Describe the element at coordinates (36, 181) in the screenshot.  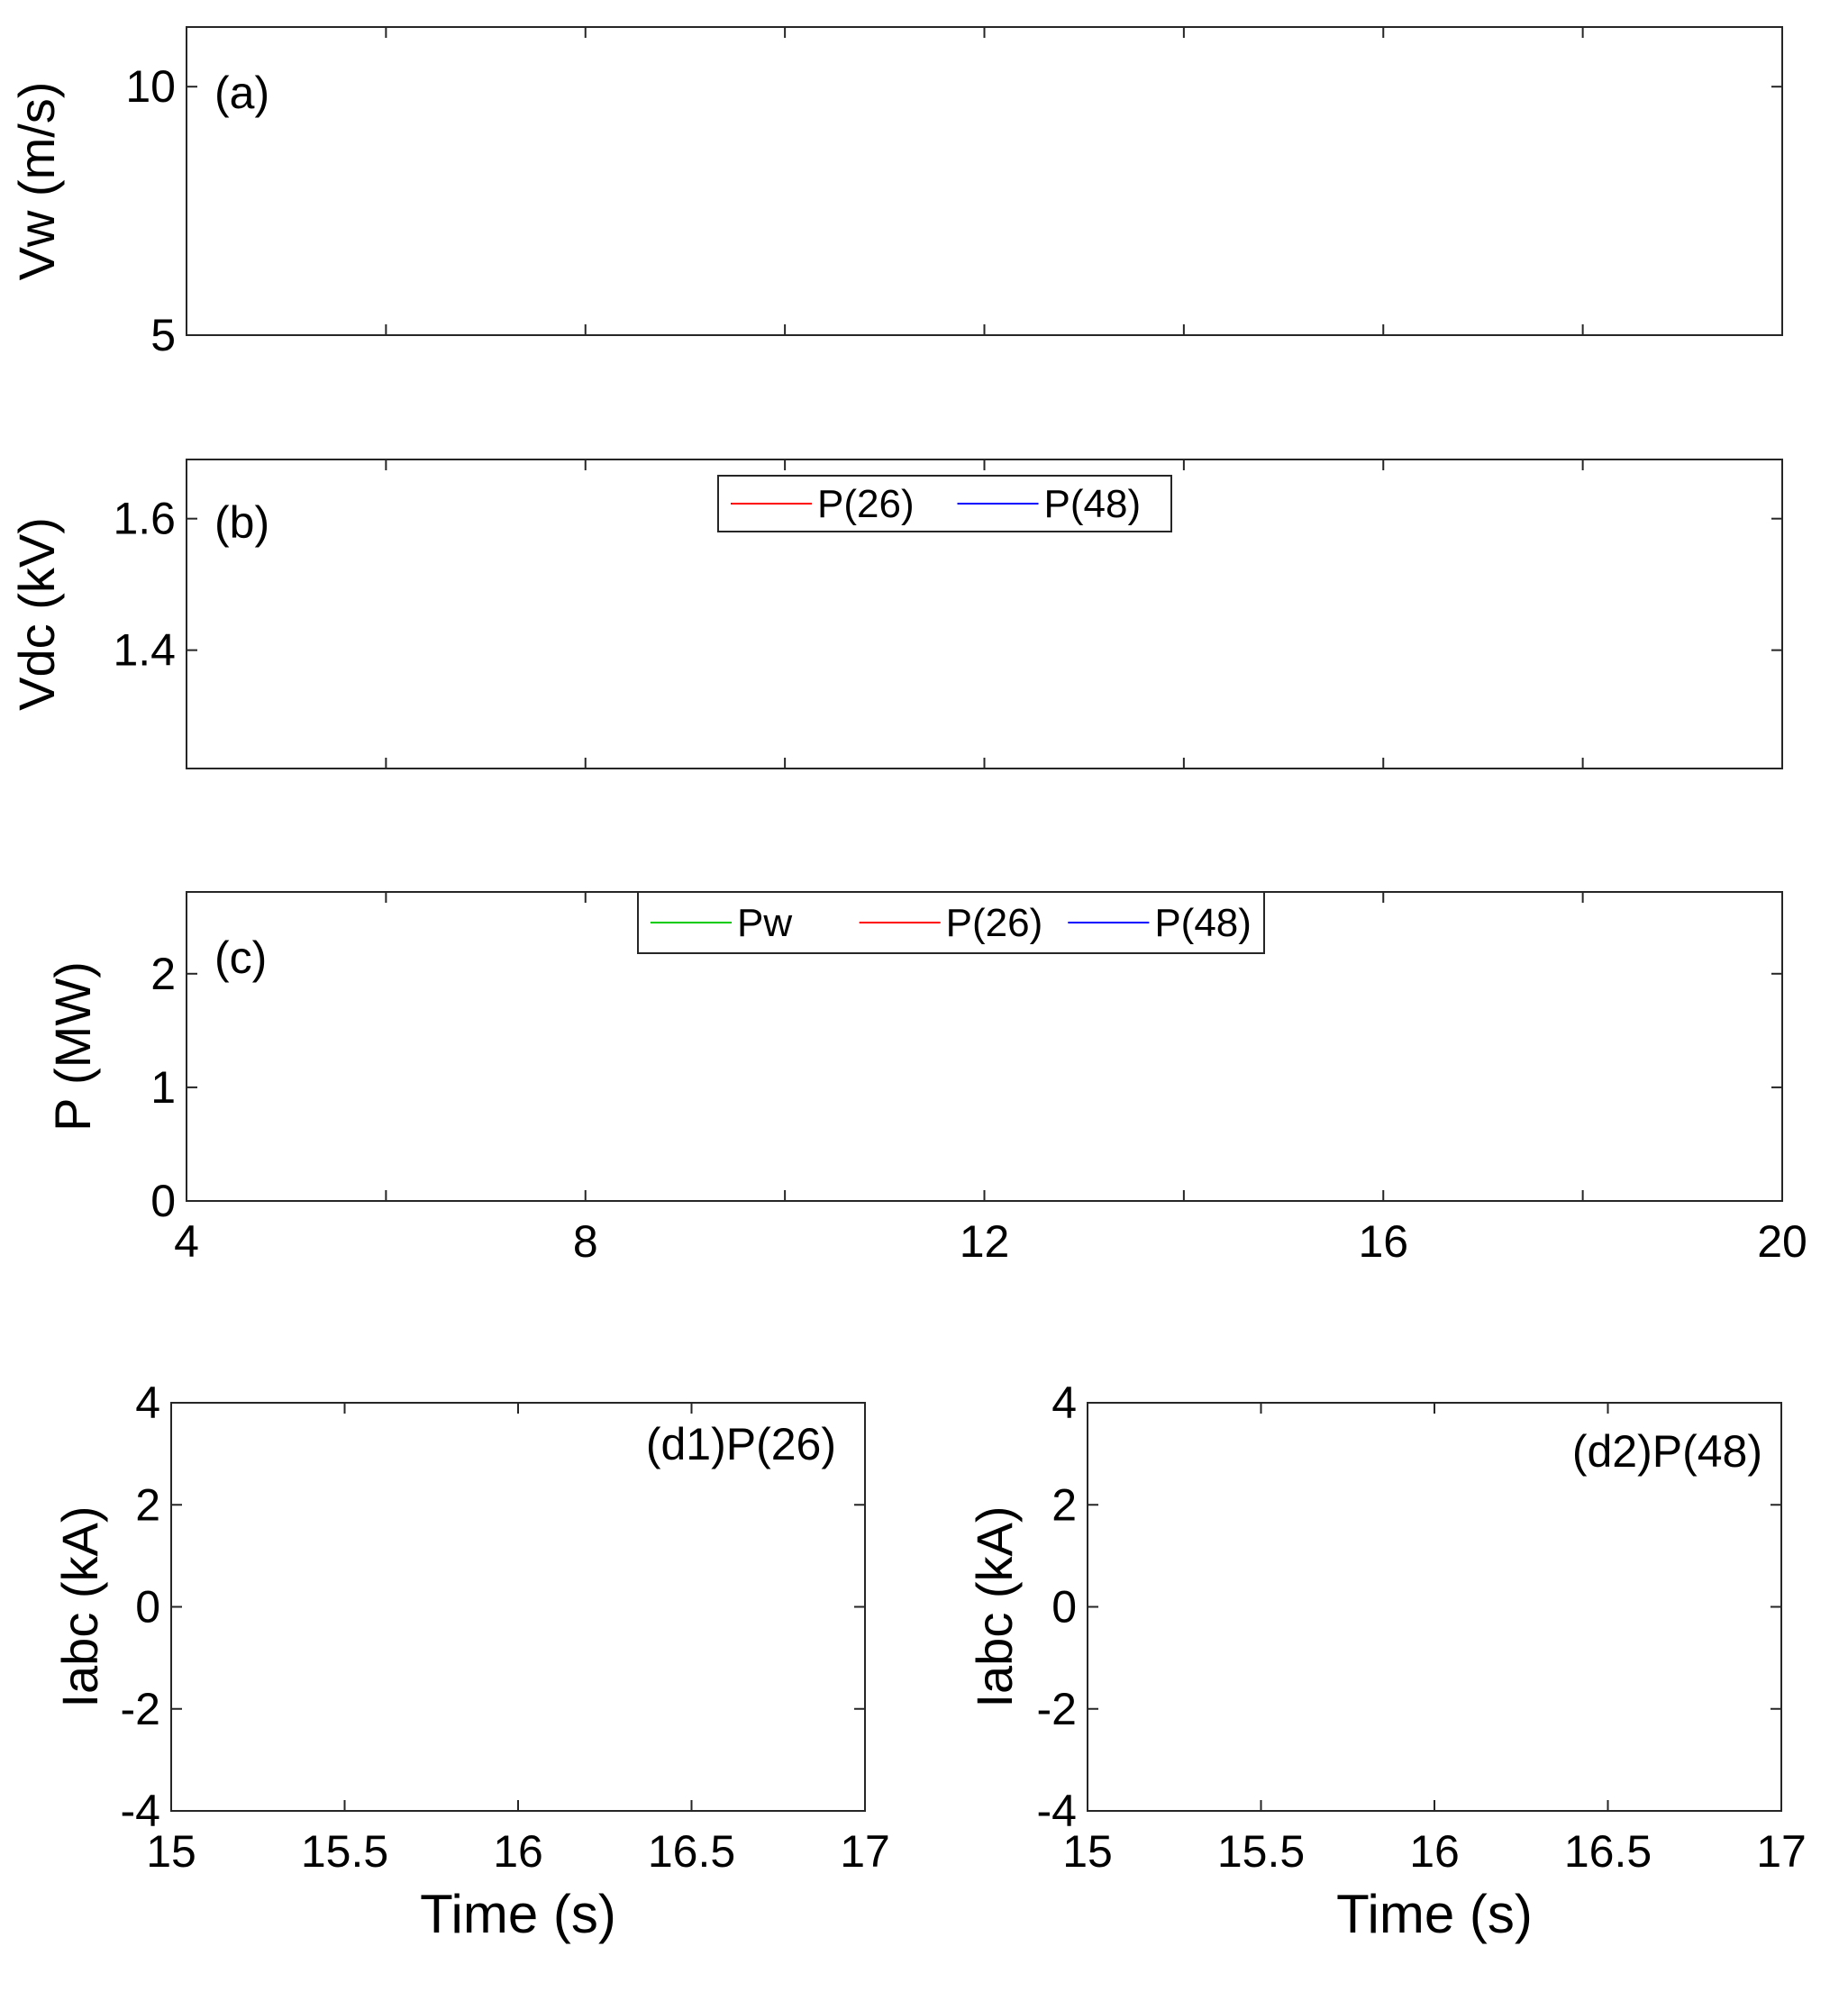
I see `y-axis-label: Vw (m/s)` at that location.